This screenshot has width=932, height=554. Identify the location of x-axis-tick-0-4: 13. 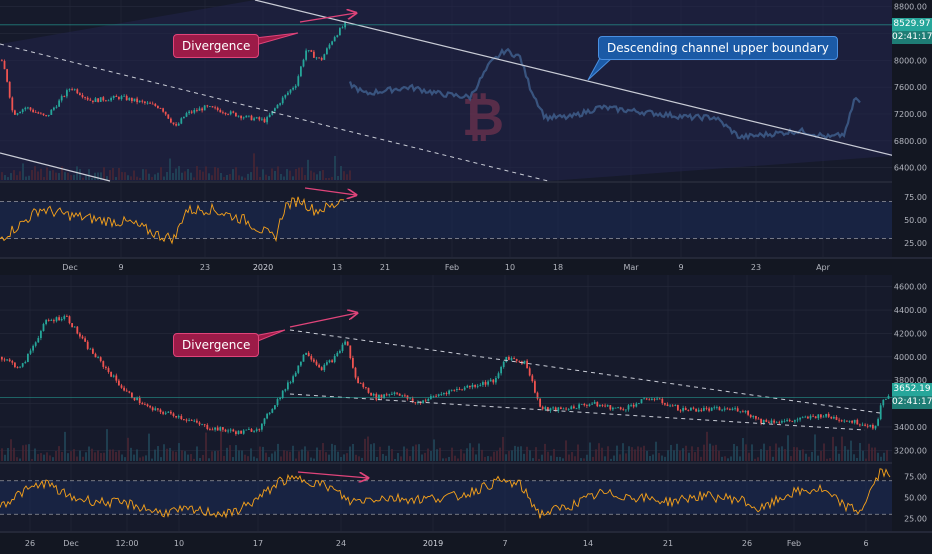
(337, 267).